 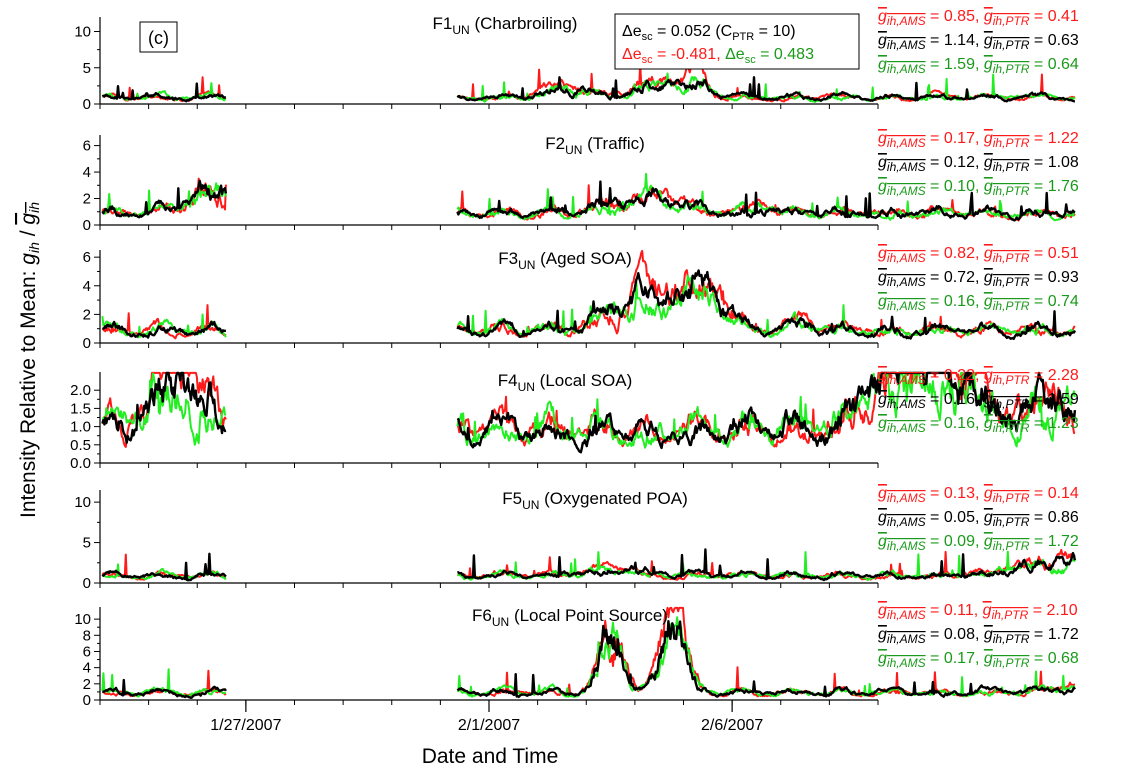 What do you see at coordinates (978, 425) in the screenshot?
I see `annotation-green: gih,AMS = 0.16, gih,PTR = 1.23` at bounding box center [978, 425].